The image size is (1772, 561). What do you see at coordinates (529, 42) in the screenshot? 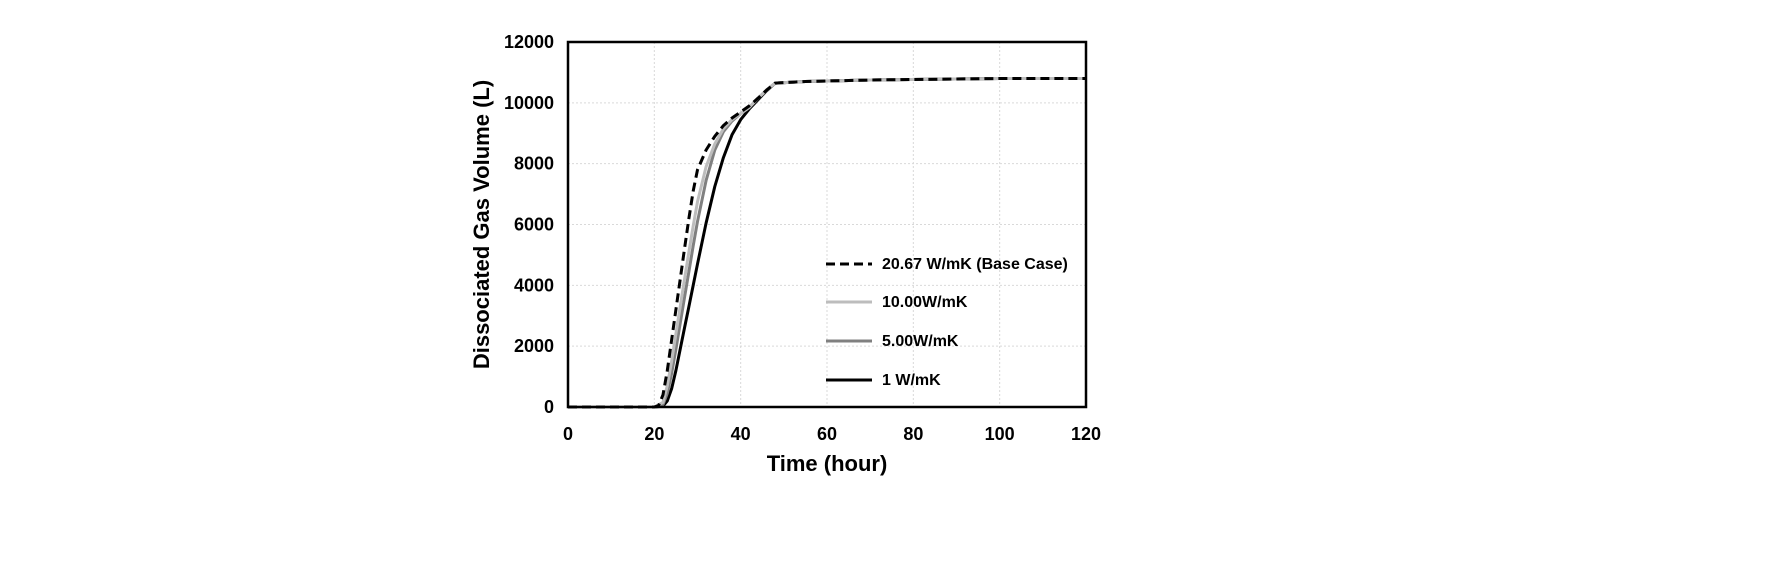
I see `y-tick-label: 12000` at bounding box center [529, 42].